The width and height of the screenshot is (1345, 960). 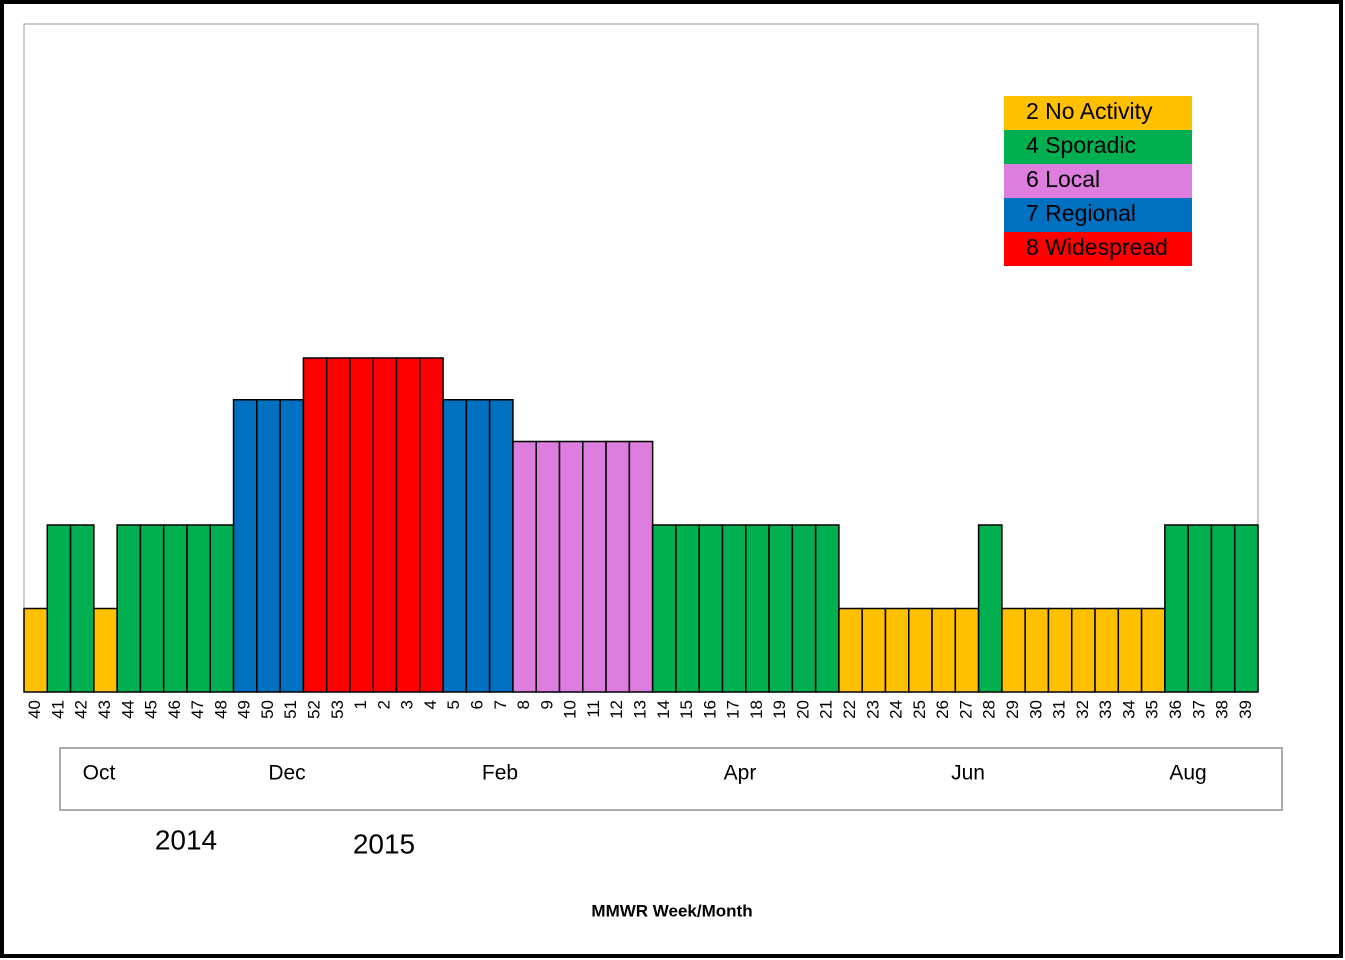 I want to click on x-tick-label: 51, so click(x=290, y=709).